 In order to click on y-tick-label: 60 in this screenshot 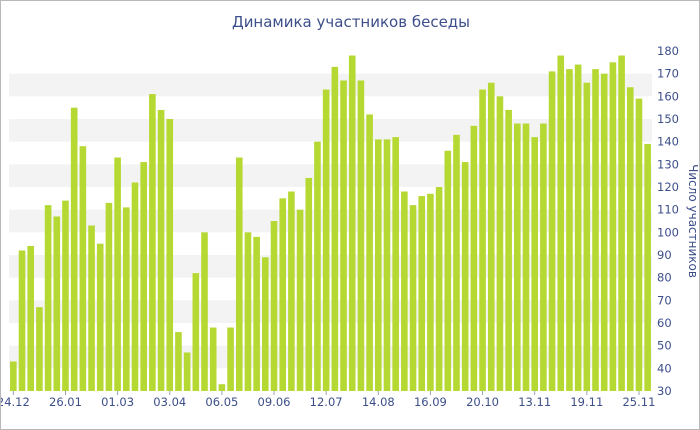, I will do `click(664, 323)`.